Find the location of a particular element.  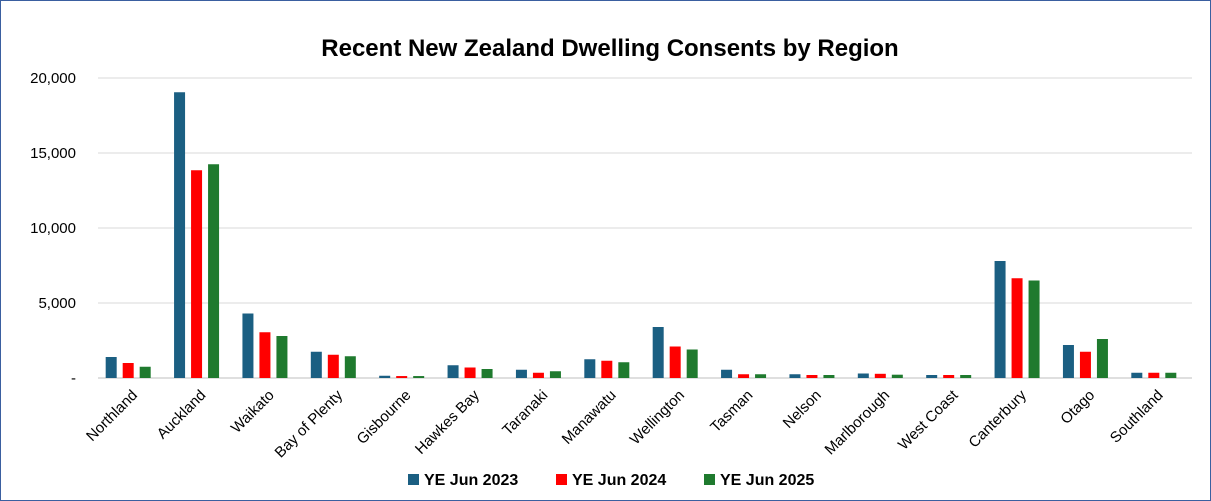

legend-label: YE Jun 2023 is located at coordinates (471, 480).